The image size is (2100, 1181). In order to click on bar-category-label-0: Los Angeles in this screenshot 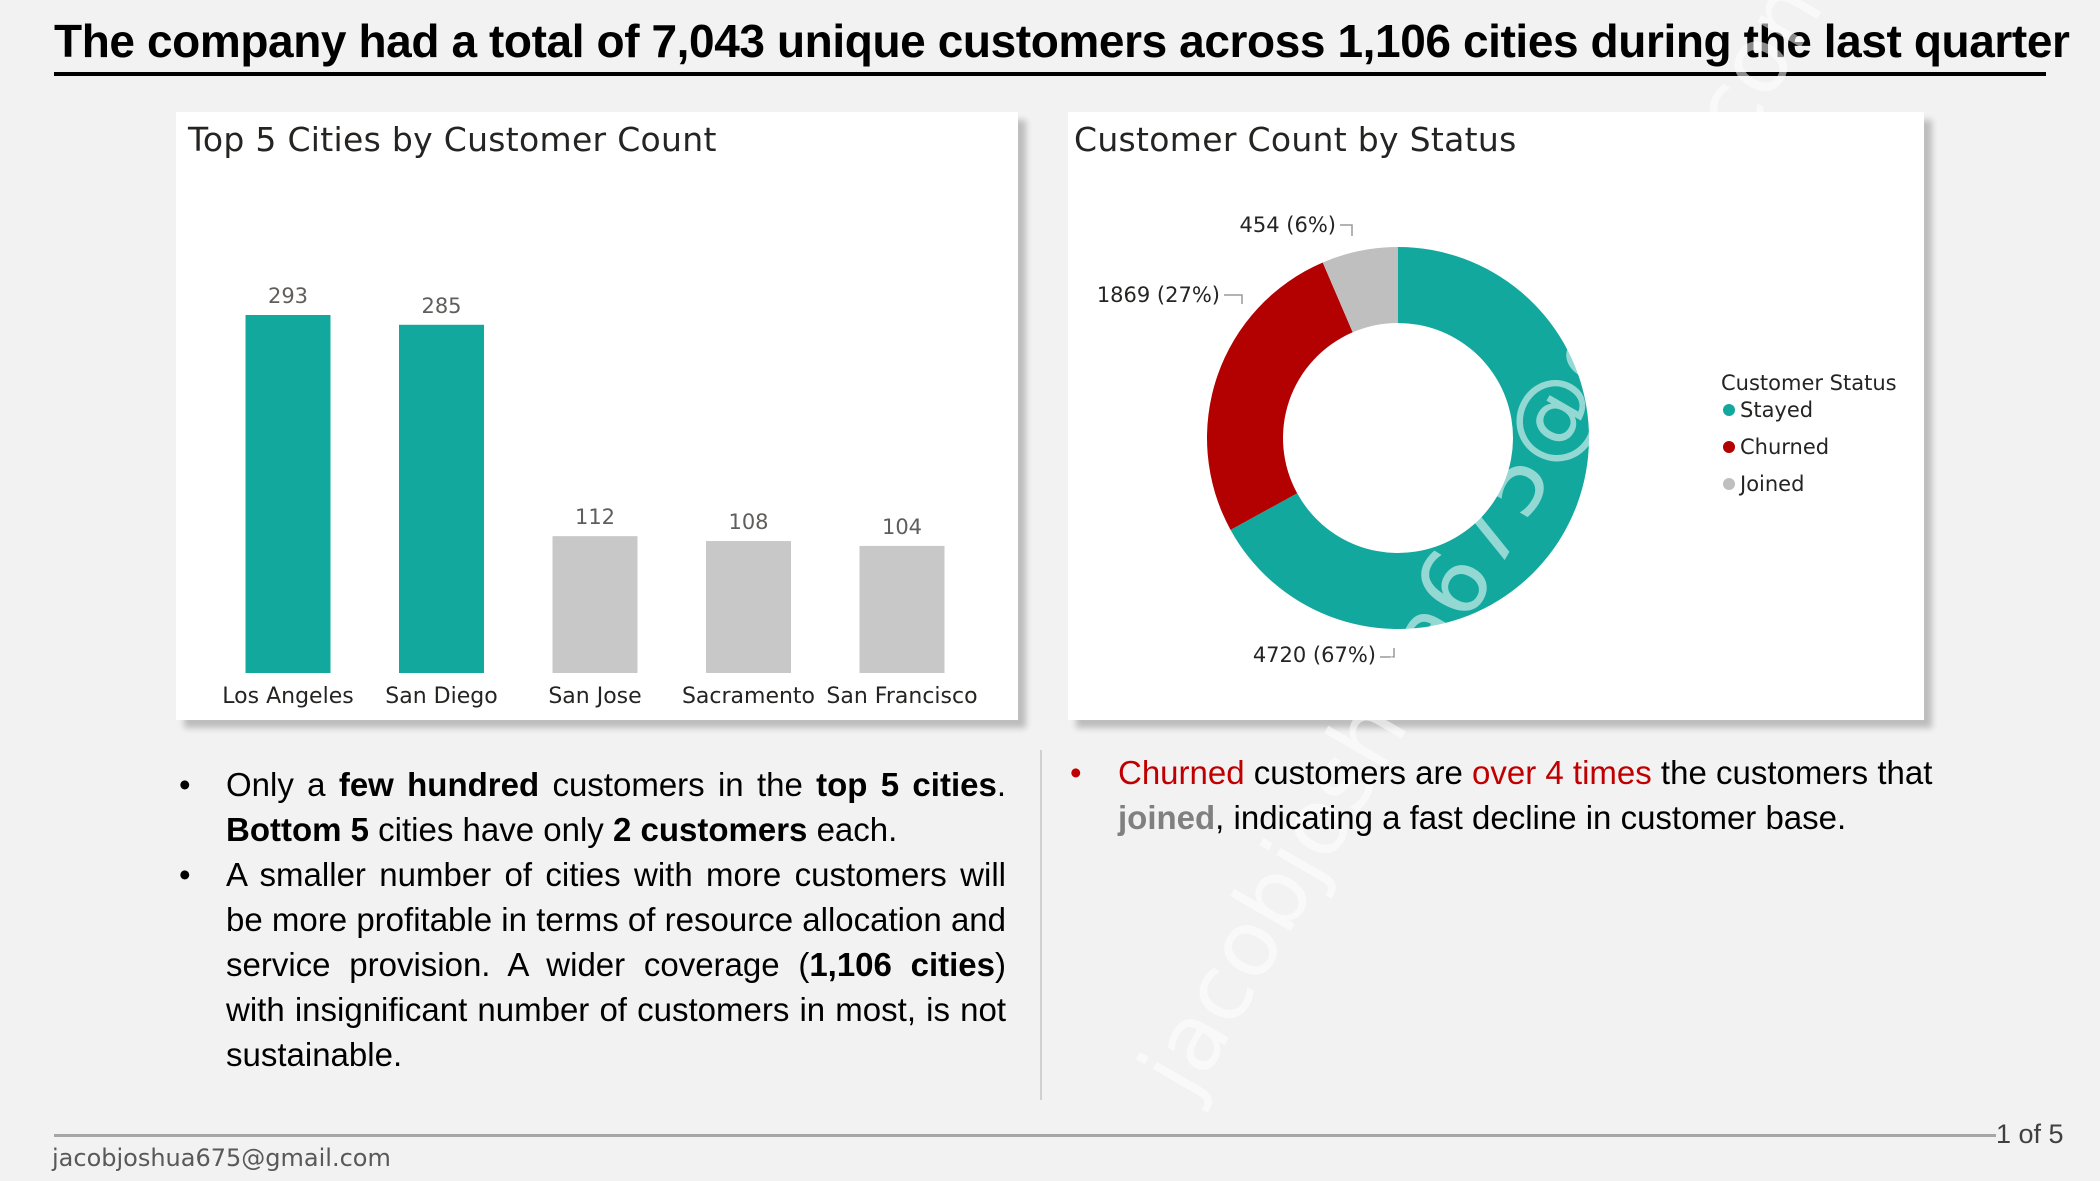, I will do `click(287, 696)`.